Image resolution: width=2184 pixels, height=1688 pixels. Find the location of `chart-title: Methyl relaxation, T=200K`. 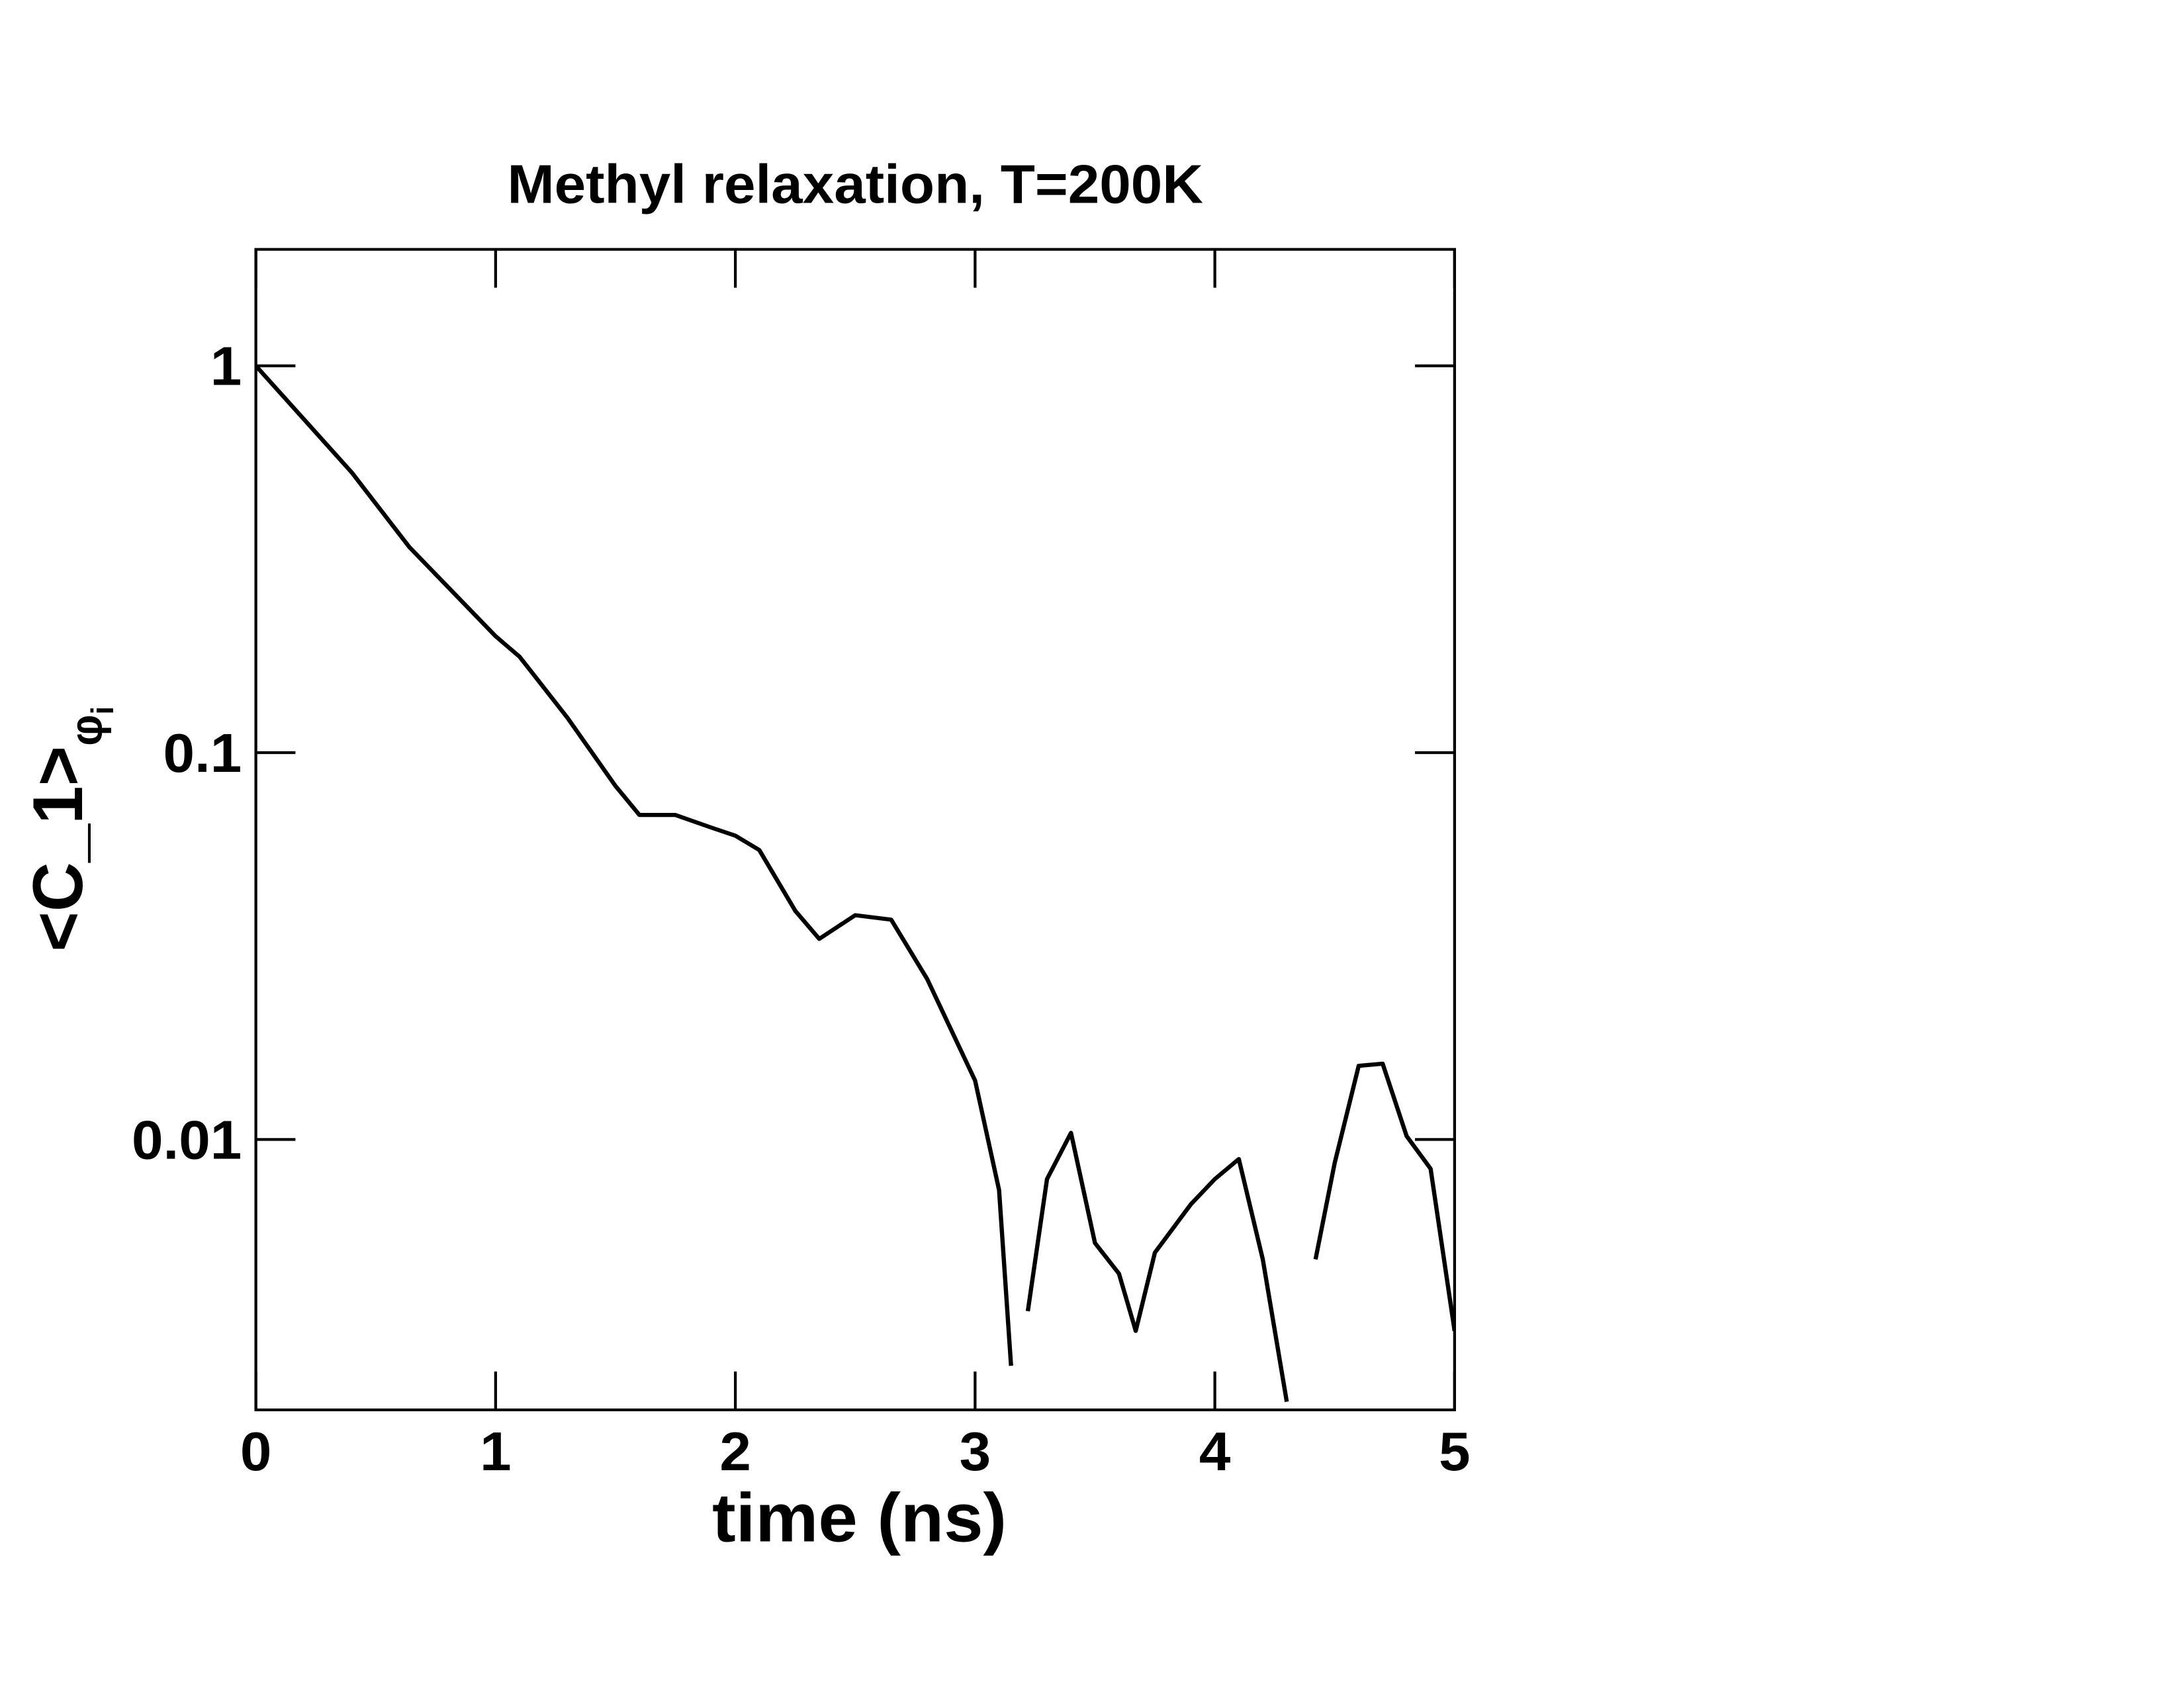

chart-title: Methyl relaxation, T=200K is located at coordinates (855, 184).